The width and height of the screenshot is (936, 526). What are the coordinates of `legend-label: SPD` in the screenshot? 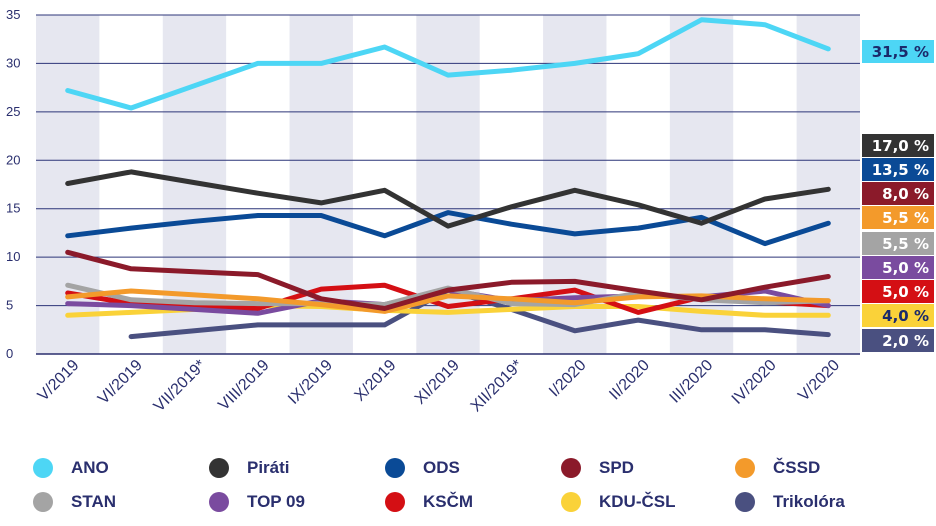 It's located at (616, 467).